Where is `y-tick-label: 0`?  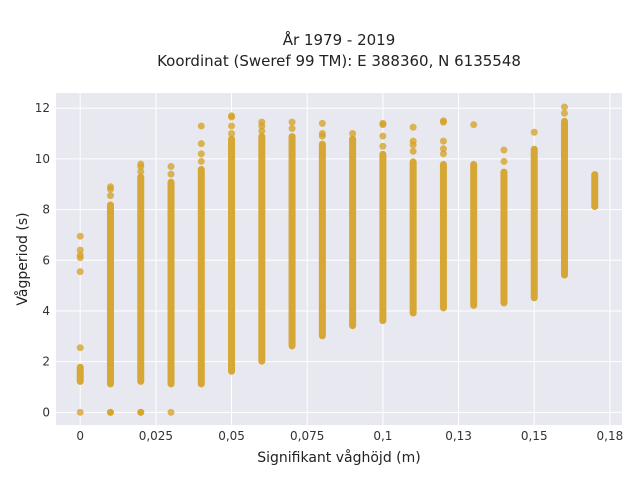
y-tick-label: 0 is located at coordinates (46, 412).